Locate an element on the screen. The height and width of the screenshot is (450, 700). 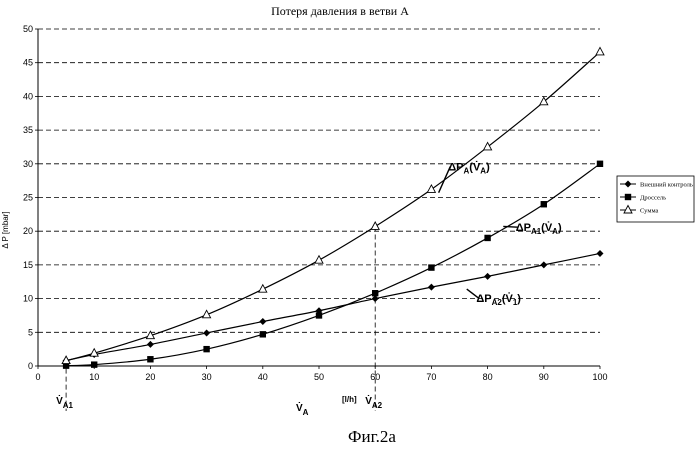
annotation-sub: A2 is located at coordinates (497, 302).